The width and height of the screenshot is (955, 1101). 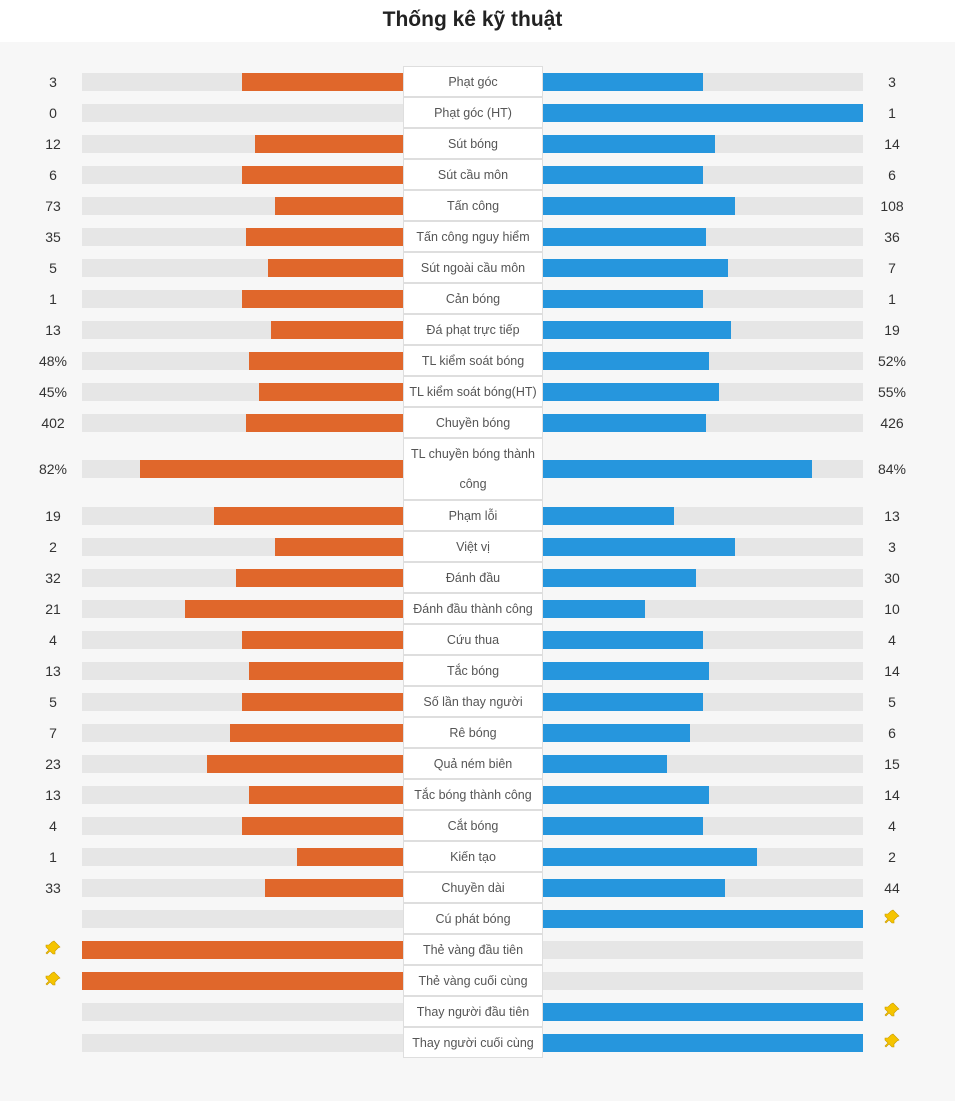 I want to click on stat-row: 2 Việt vị 3, so click(x=477, y=546).